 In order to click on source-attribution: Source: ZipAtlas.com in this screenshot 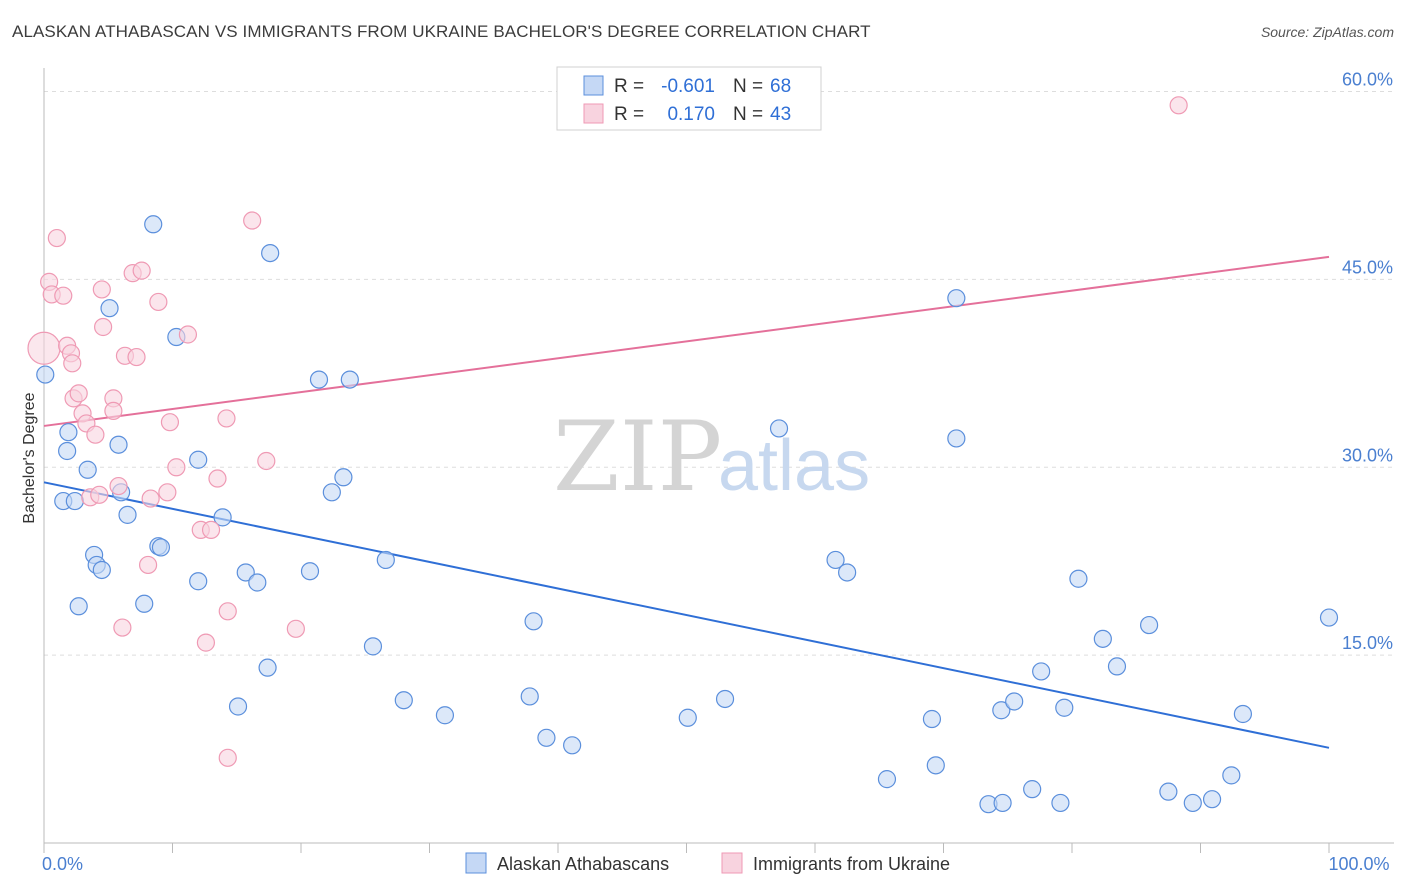, I will do `click(1327, 32)`.